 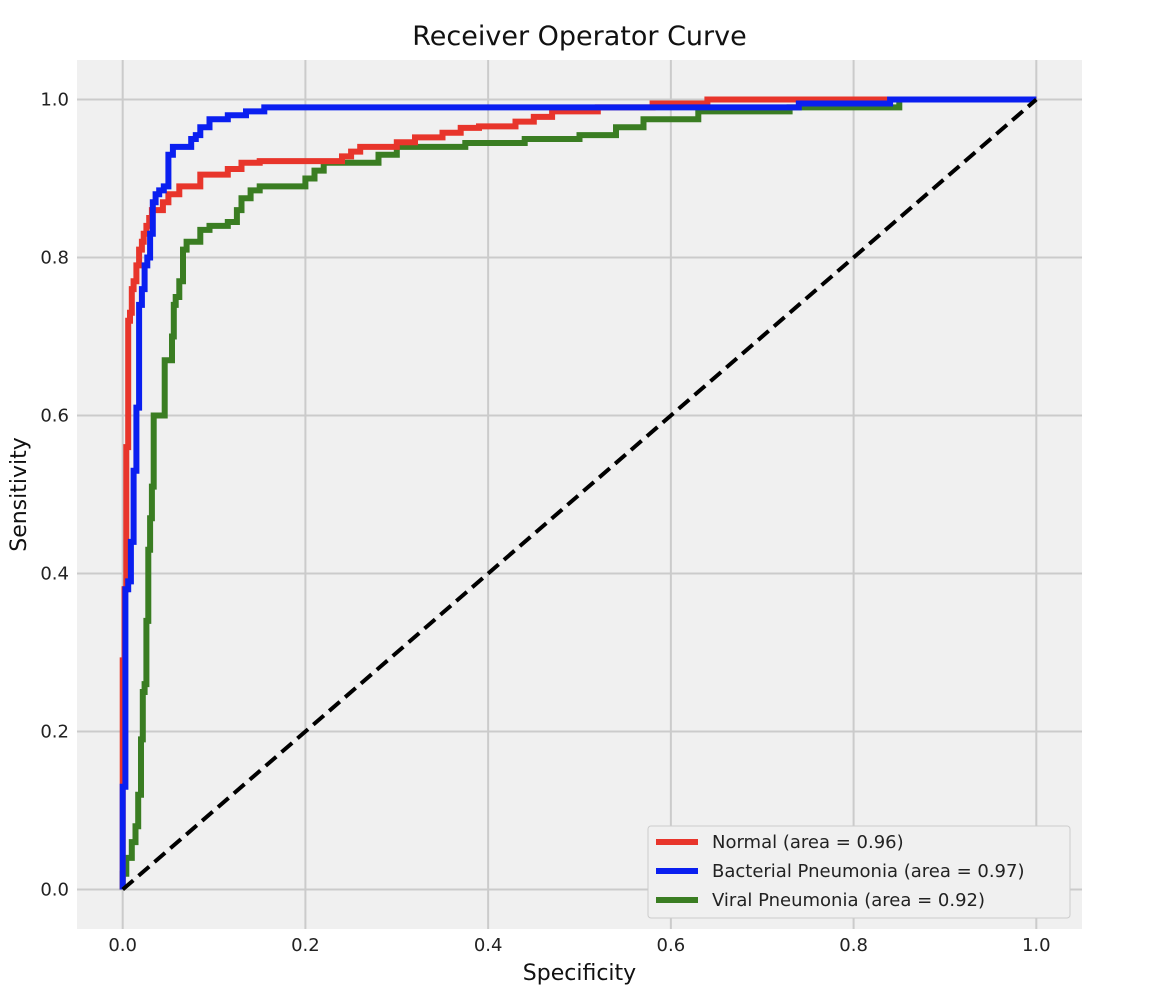 I want to click on x-tick-label: 0.0, so click(x=122, y=945).